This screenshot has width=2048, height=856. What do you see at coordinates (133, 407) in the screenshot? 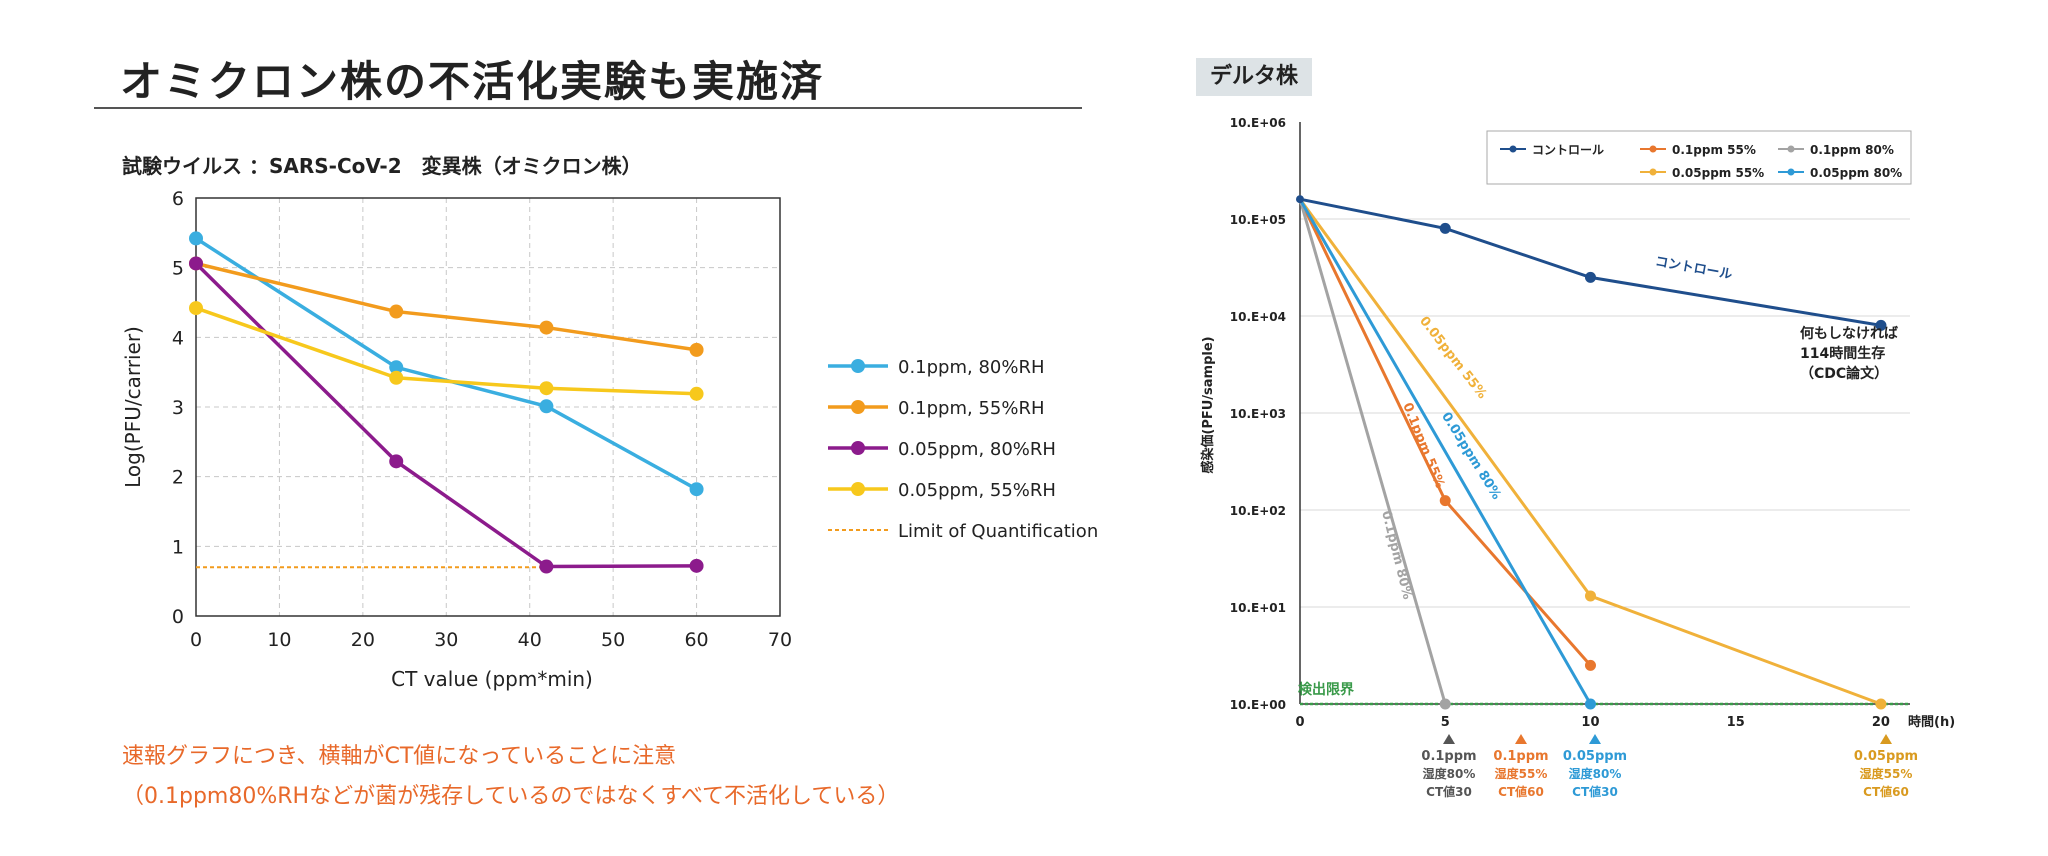
I see `y-axis-label: Log(PFU/carrier)` at bounding box center [133, 407].